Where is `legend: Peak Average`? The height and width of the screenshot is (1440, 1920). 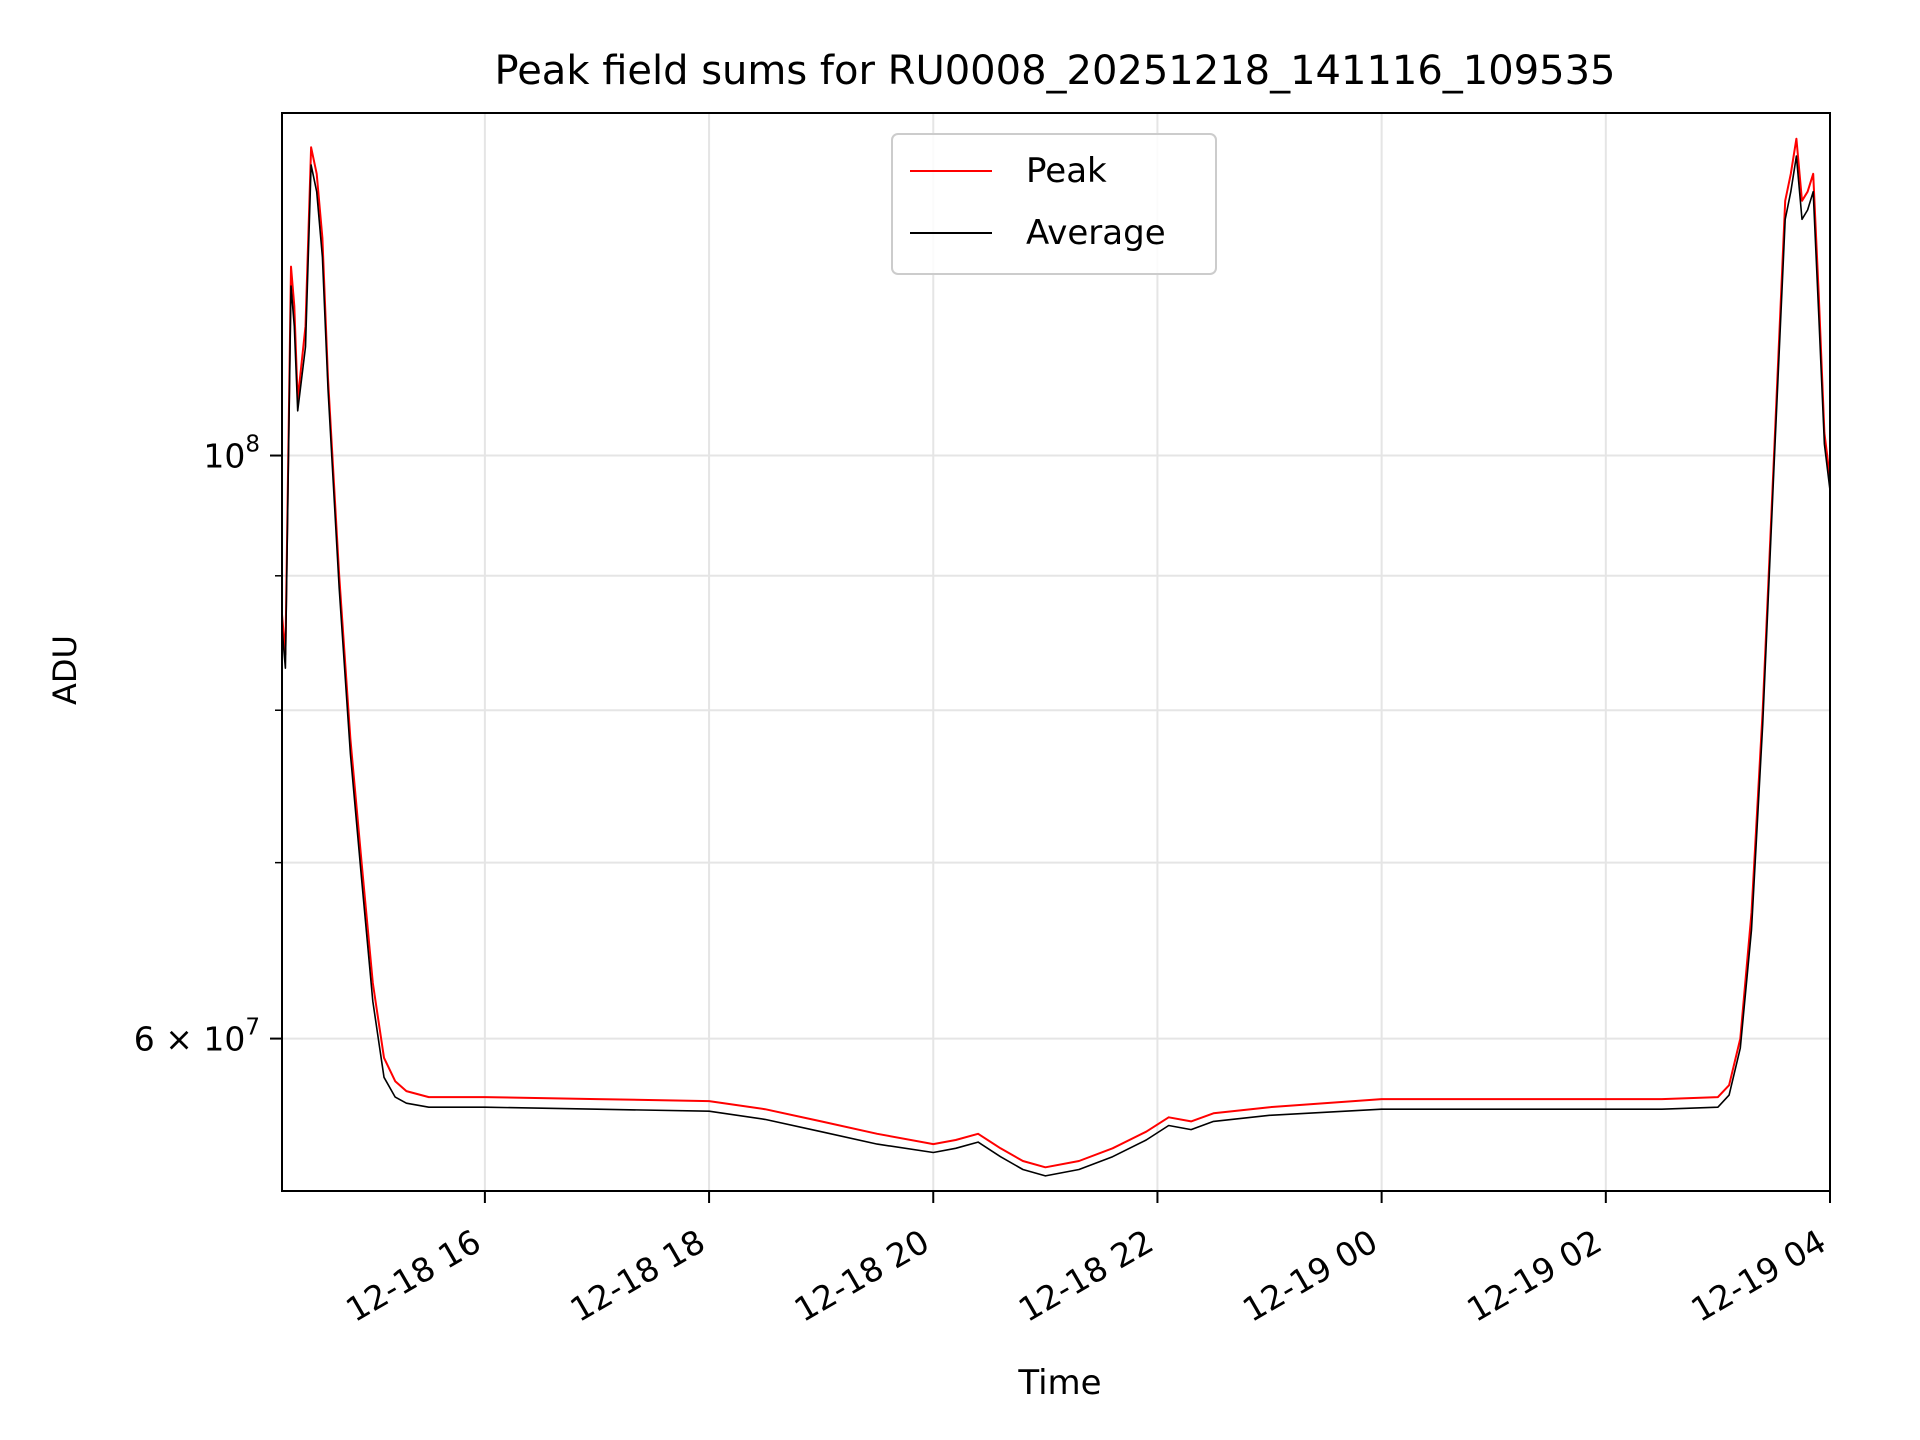 legend: Peak Average is located at coordinates (1054, 204).